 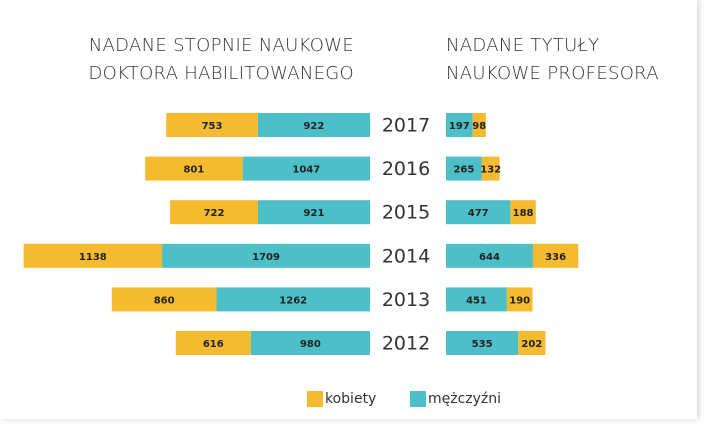 I want to click on value-label: 477, so click(x=478, y=213).